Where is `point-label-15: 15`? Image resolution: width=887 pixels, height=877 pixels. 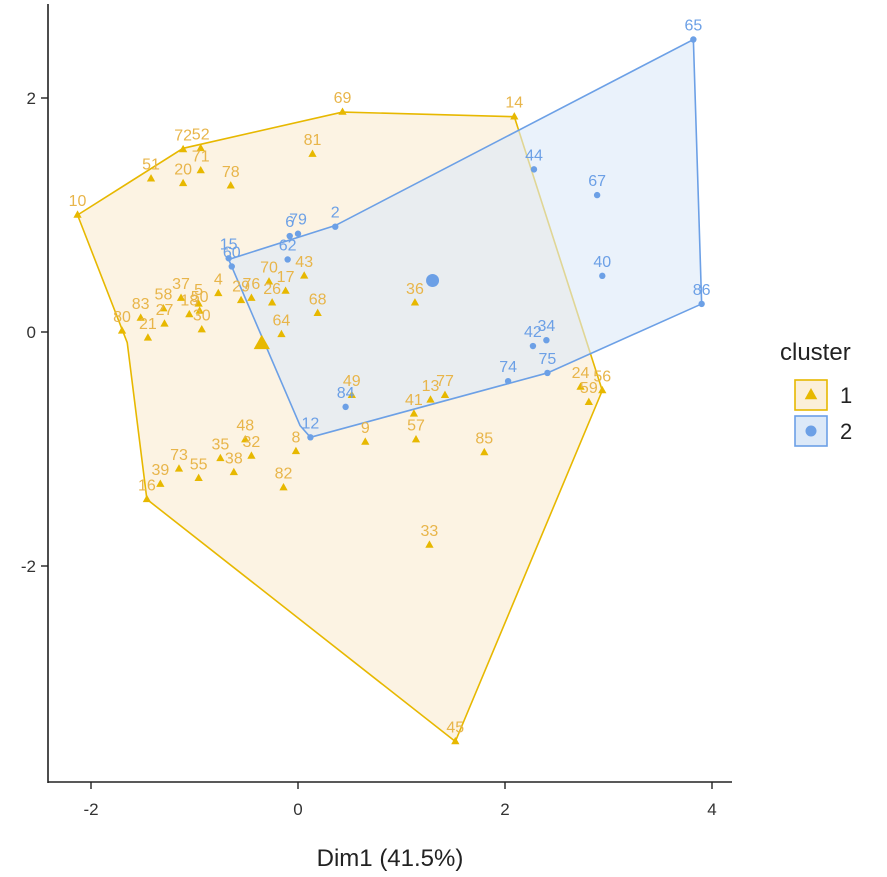 point-label-15: 15 is located at coordinates (229, 244).